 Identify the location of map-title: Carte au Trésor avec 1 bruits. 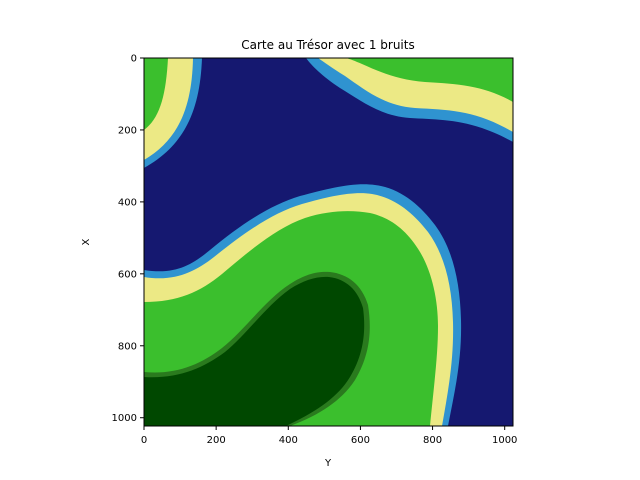
(327, 45).